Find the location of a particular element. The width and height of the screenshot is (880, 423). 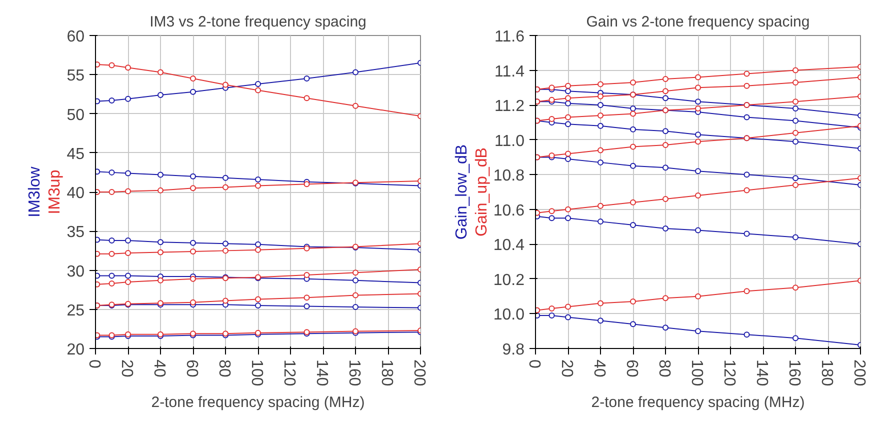

y-tick-label: 10.8 is located at coordinates (509, 176).